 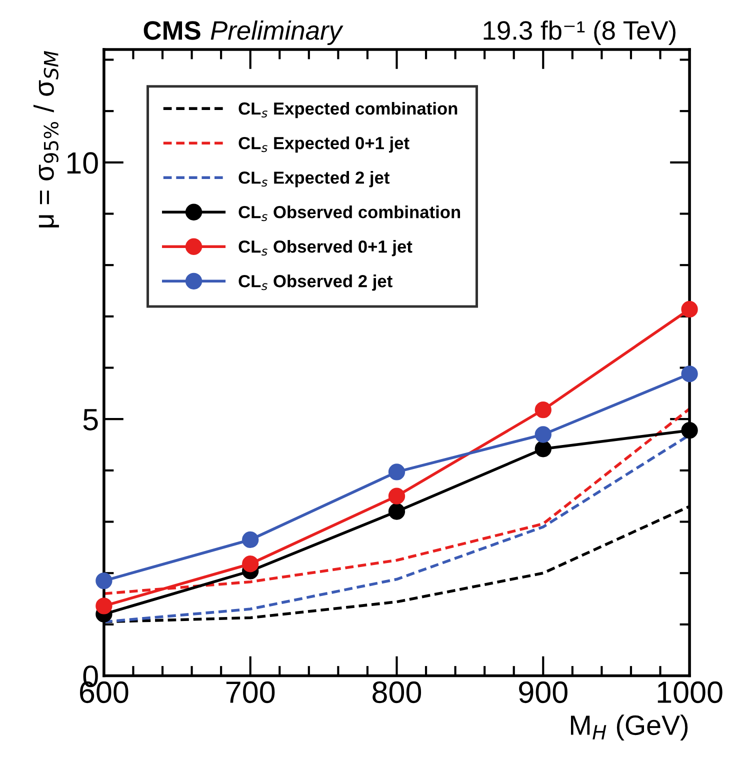 I want to click on x-tick-label: 900, so click(x=543, y=692).